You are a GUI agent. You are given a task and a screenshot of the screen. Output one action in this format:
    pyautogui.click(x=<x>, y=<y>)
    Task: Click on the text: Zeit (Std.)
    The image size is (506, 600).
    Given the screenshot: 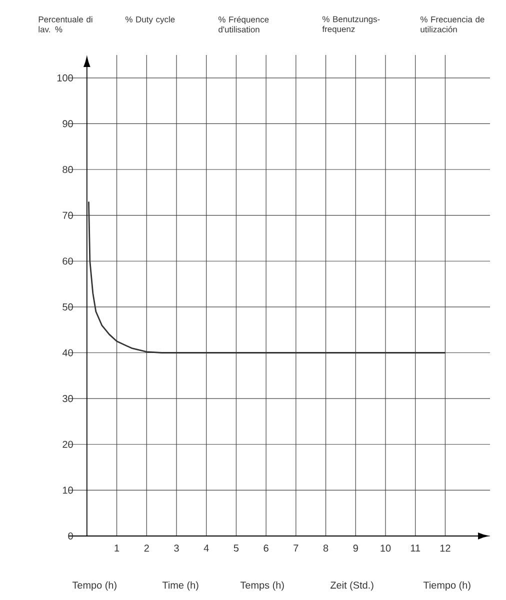 What is the action you would take?
    pyautogui.click(x=352, y=586)
    